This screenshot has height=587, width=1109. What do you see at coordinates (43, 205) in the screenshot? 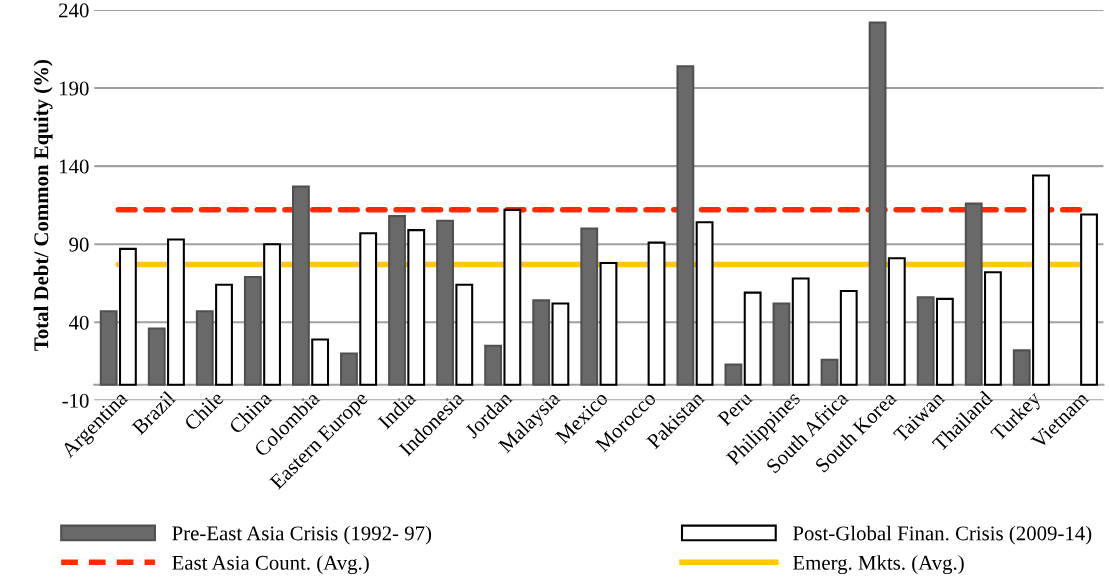
I see `y-axis-title: Total Debt/ Common Equity (%)` at bounding box center [43, 205].